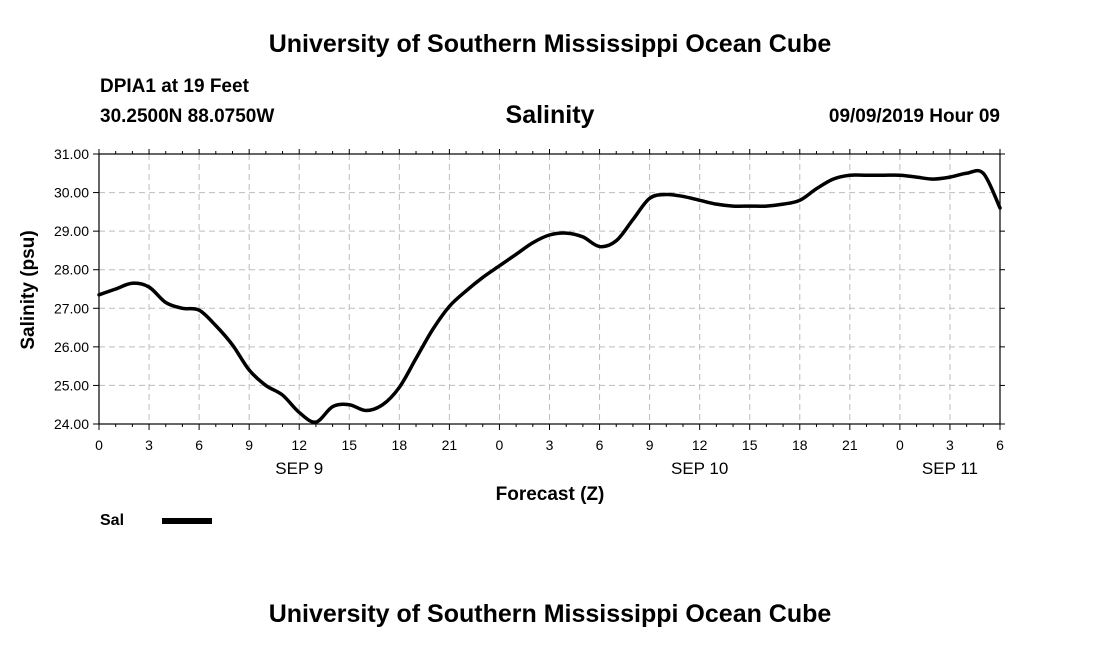 Image resolution: width=1100 pixels, height=650 pixels. What do you see at coordinates (112, 520) in the screenshot?
I see `legend-label: Sal` at bounding box center [112, 520].